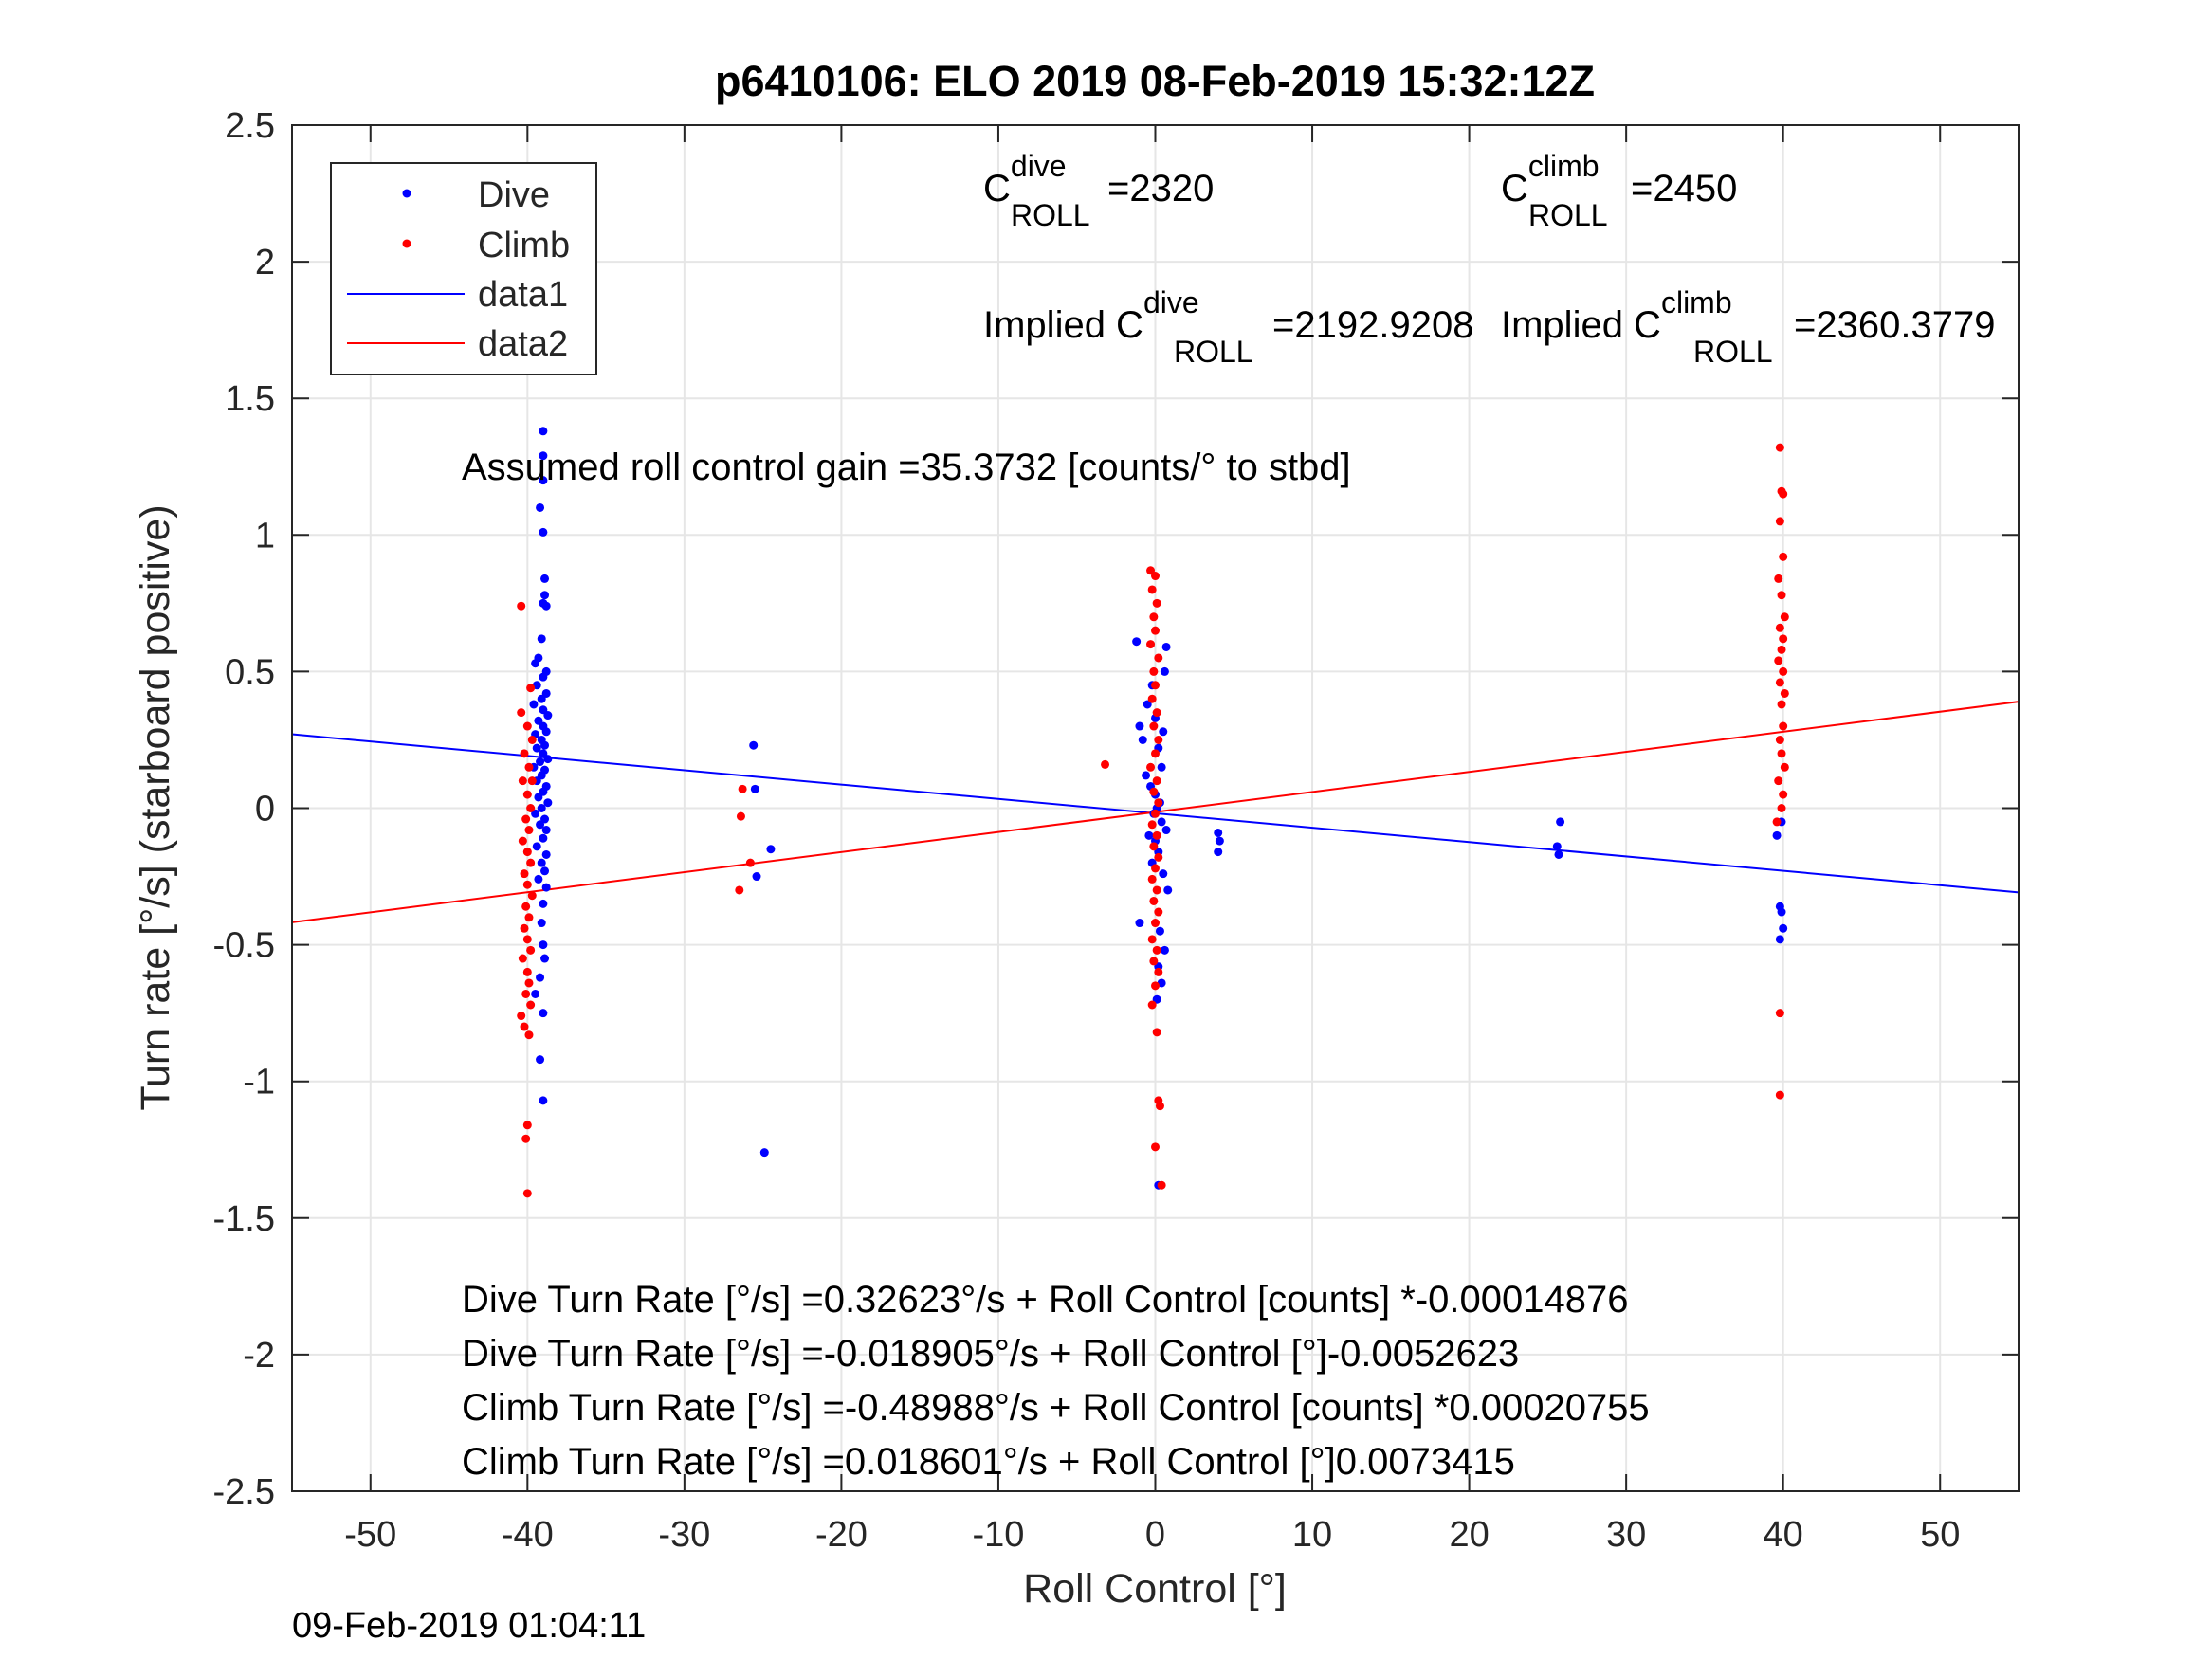  Describe the element at coordinates (244, 1492) in the screenshot. I see `y-tick-label: -2.5` at that location.